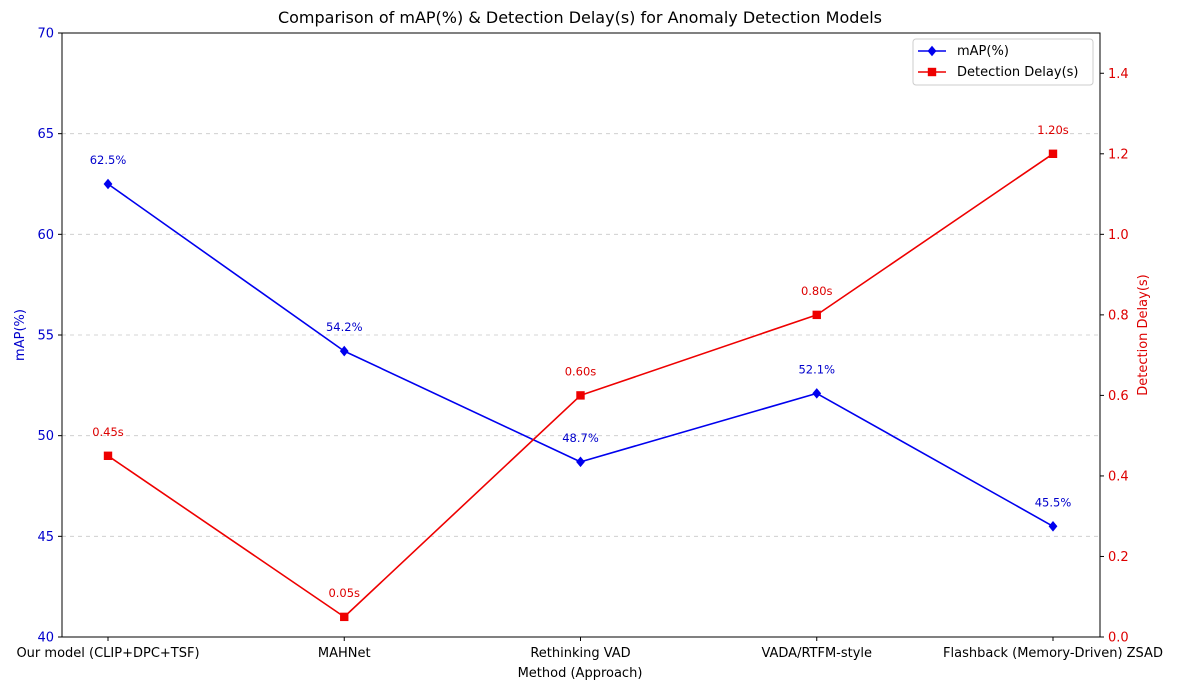 The width and height of the screenshot is (1180, 690). Describe the element at coordinates (45, 436) in the screenshot. I see `left-tick-label: 50` at that location.